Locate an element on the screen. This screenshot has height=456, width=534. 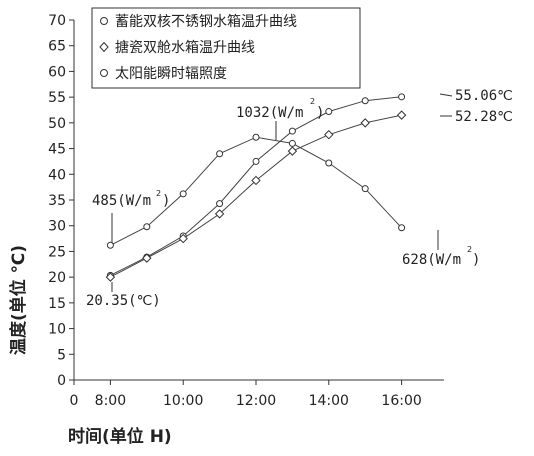
y-tick-label: 55 is located at coordinates (57, 98).